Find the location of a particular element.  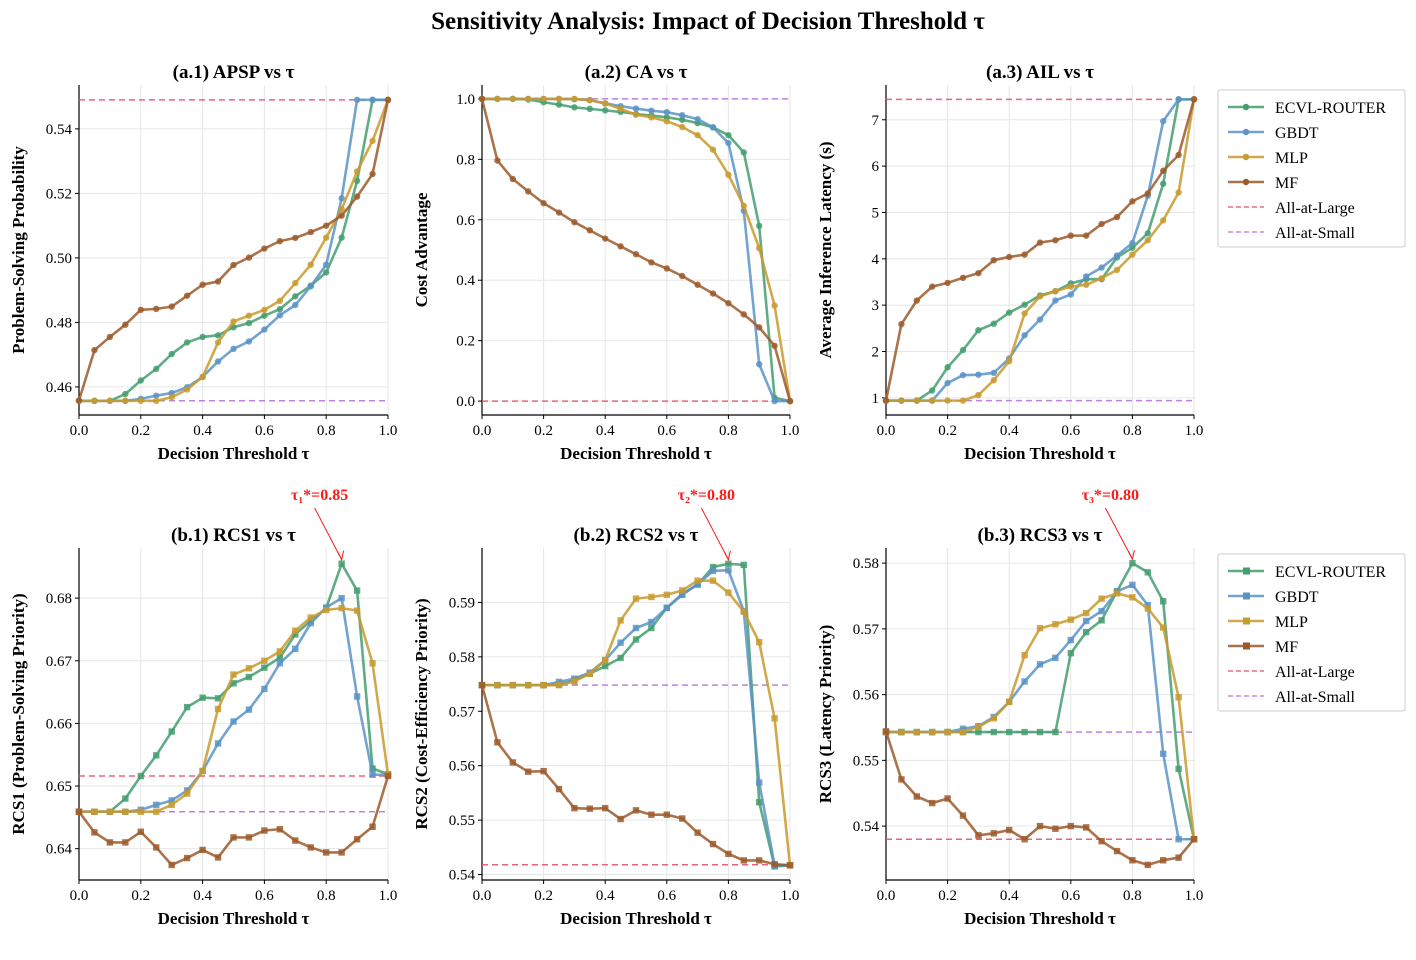

y-axis-label: RCS2 (Cost-Efficiency Priority) is located at coordinates (421, 713).